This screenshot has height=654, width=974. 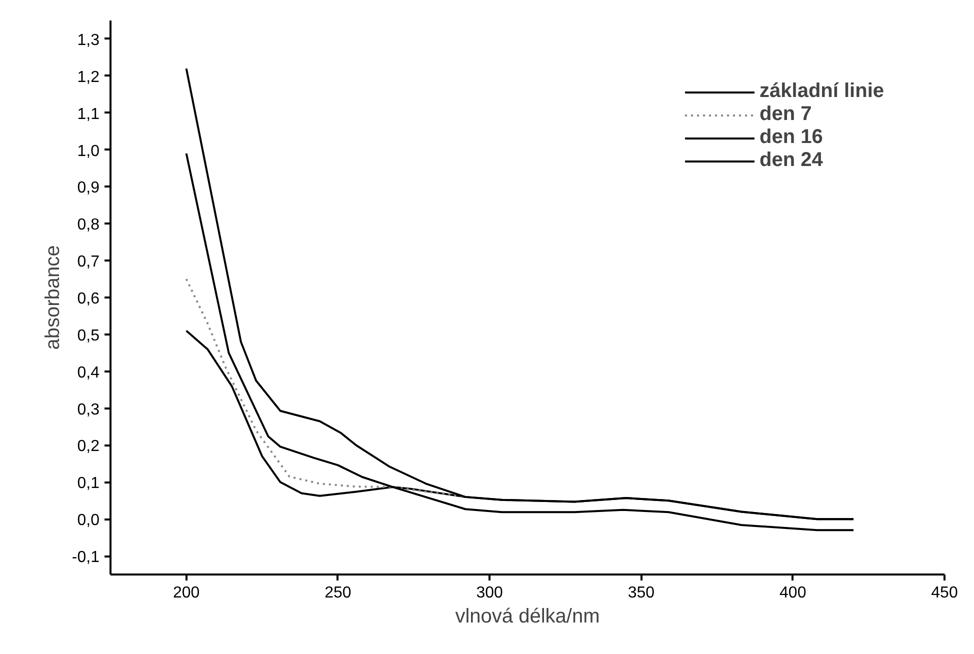 I want to click on y-tick-label: 0,3, so click(x=88, y=409).